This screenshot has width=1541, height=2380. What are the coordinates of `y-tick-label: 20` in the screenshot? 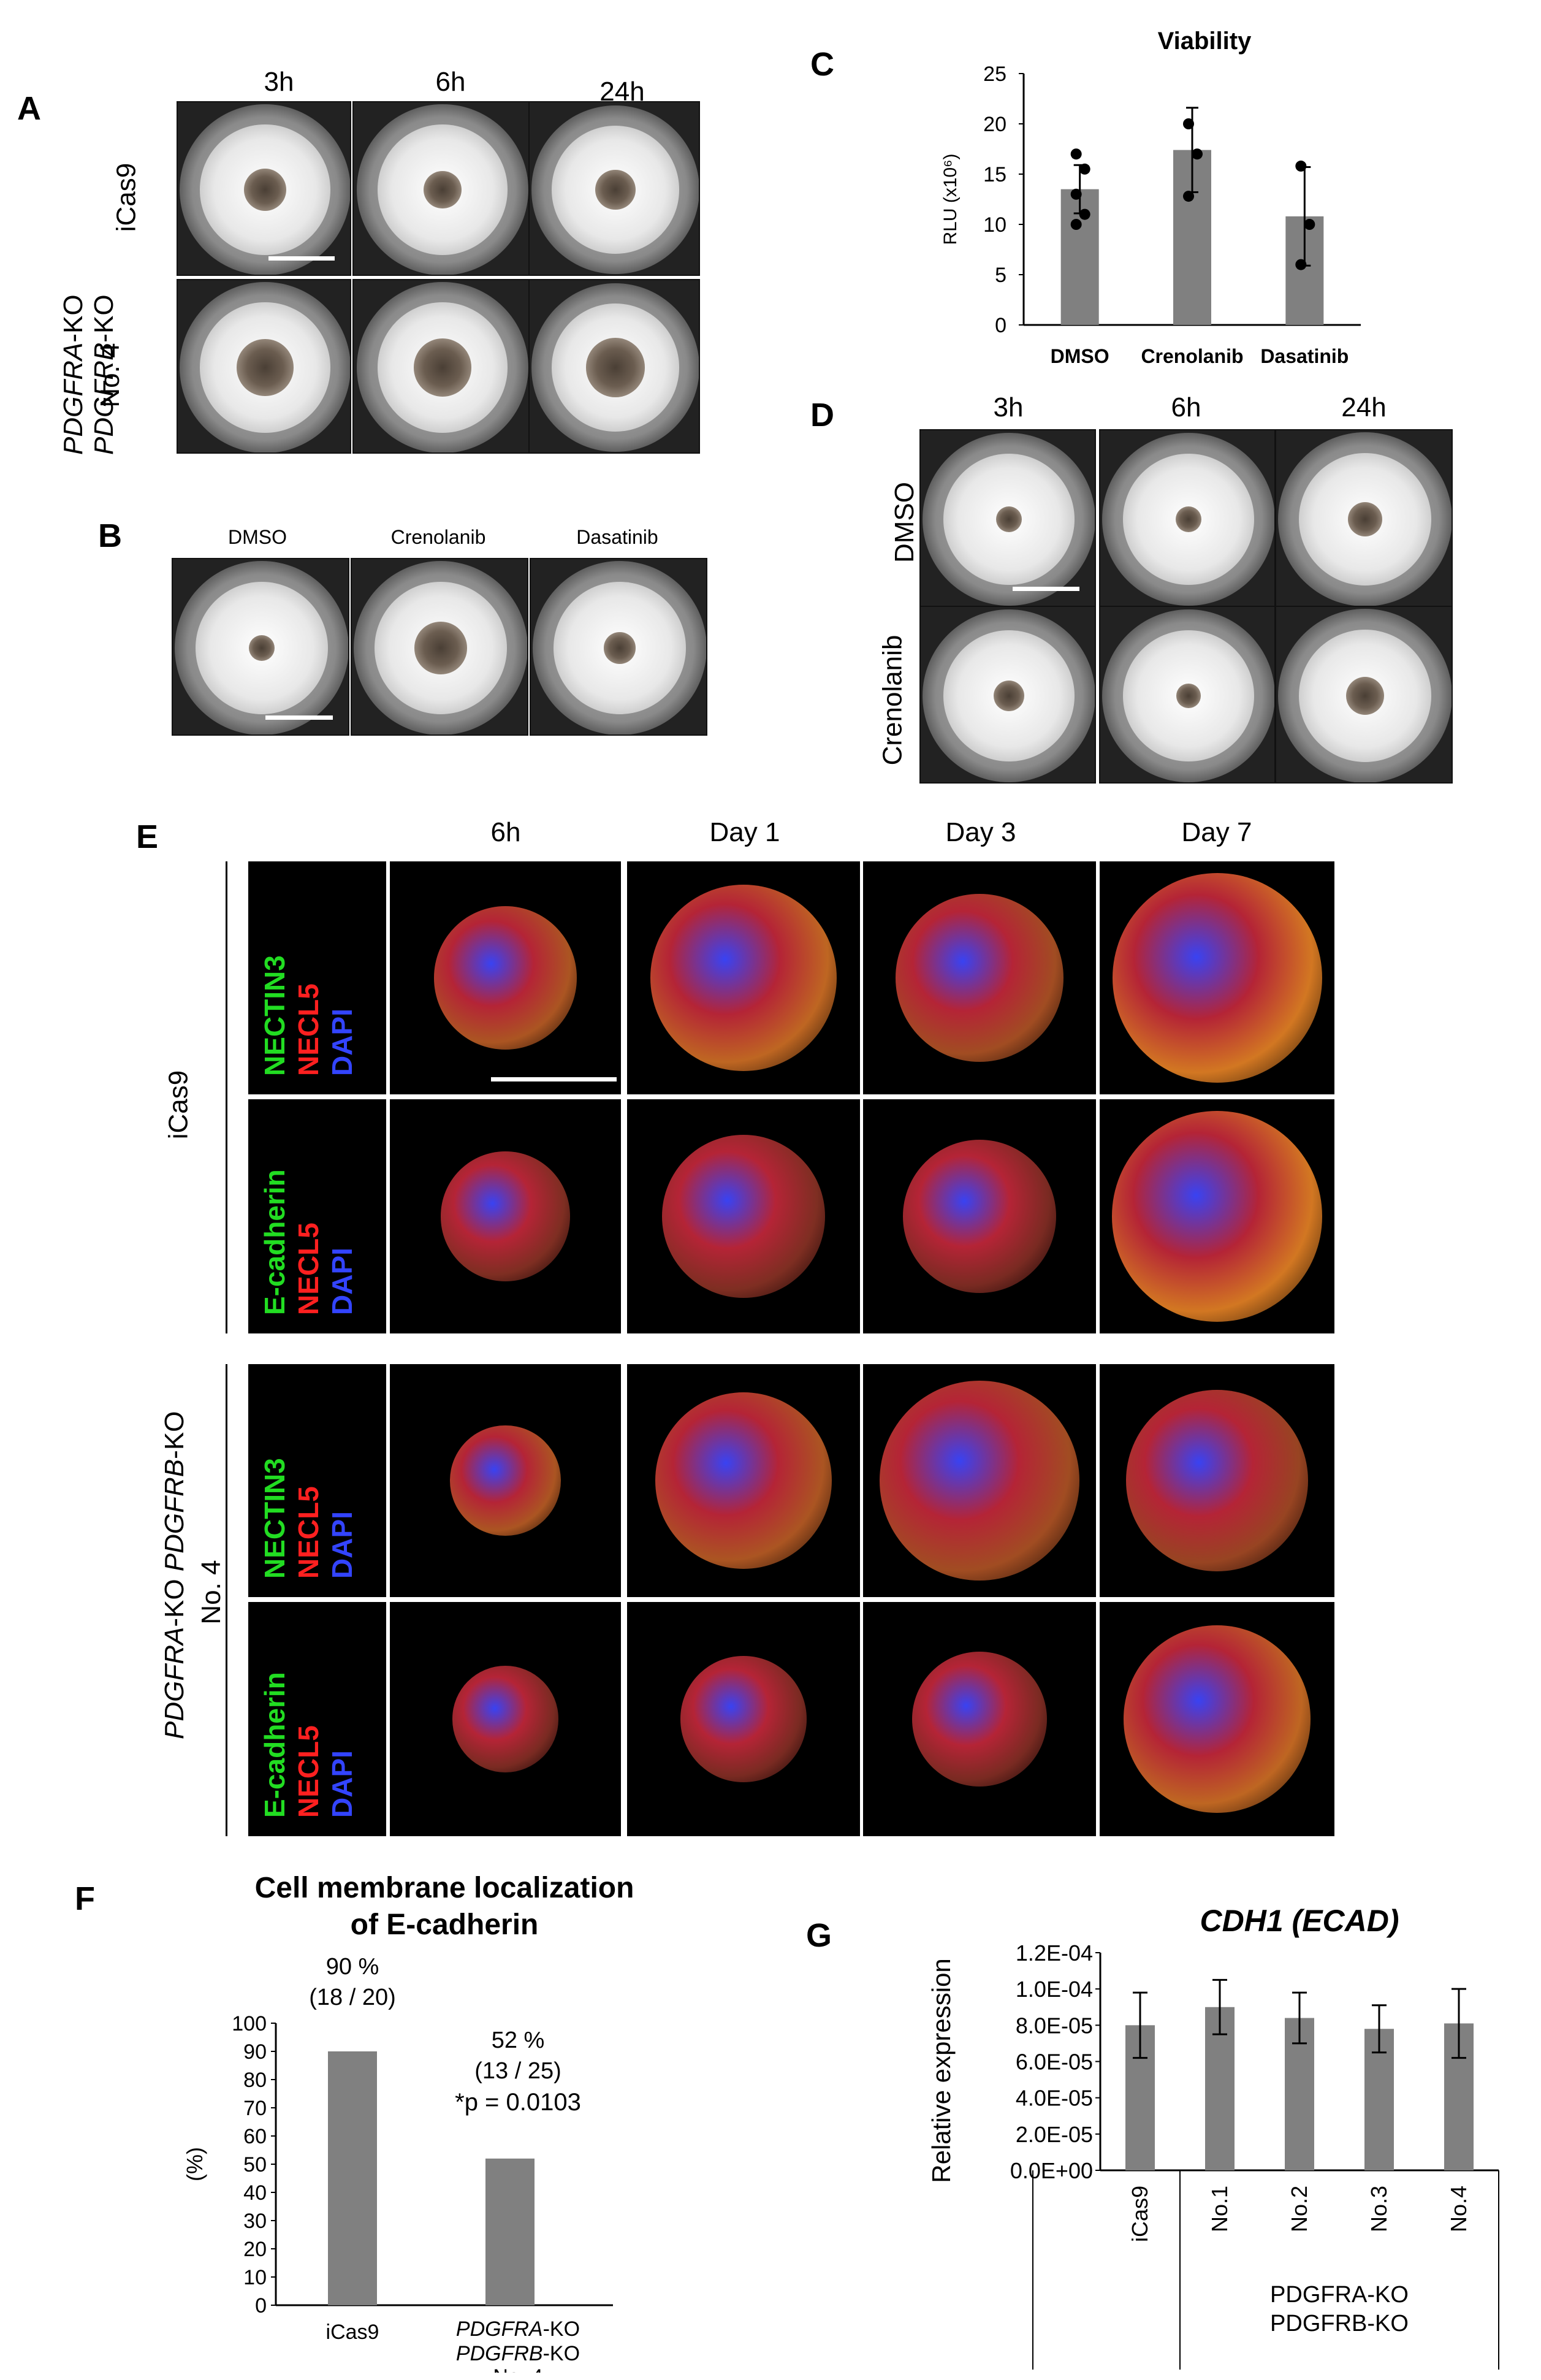 It's located at (994, 124).